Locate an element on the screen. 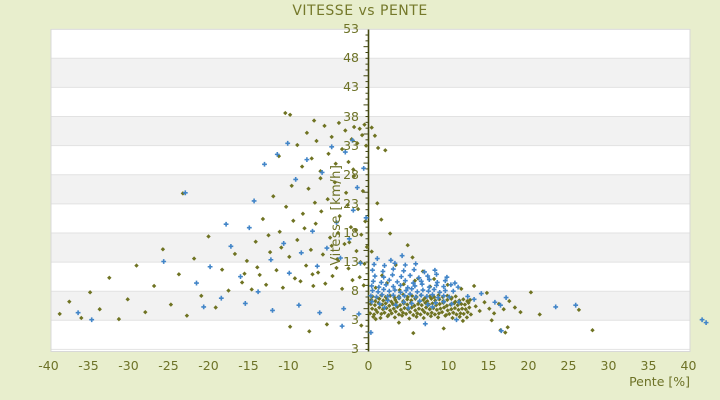  x-tick-label: -25 is located at coordinates (168, 365).